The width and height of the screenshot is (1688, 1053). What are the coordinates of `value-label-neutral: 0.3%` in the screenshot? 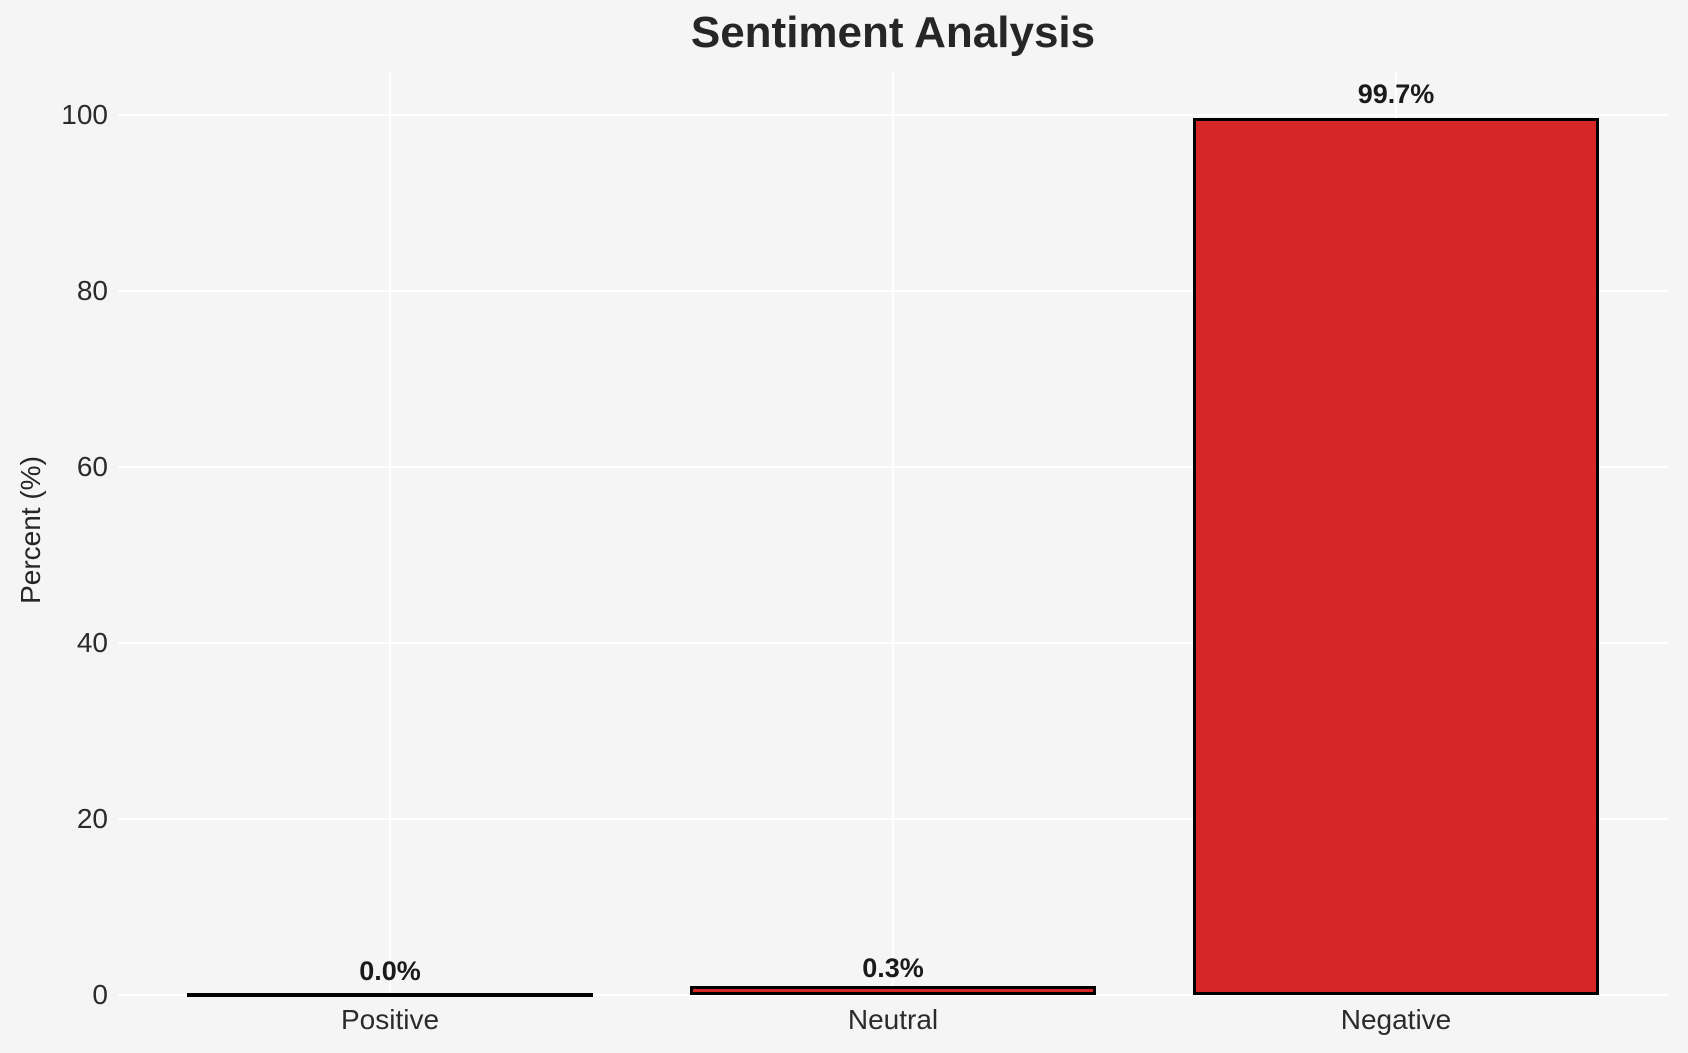 It's located at (893, 968).